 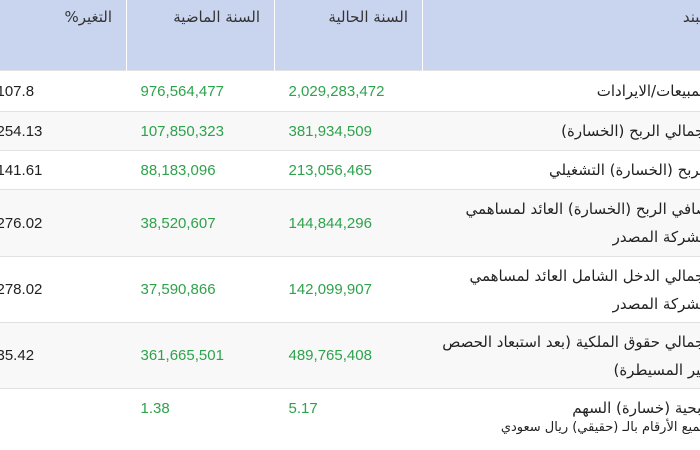 I want to click on row-label: إجمالي الربح (الخسارة), so click(x=561, y=131).